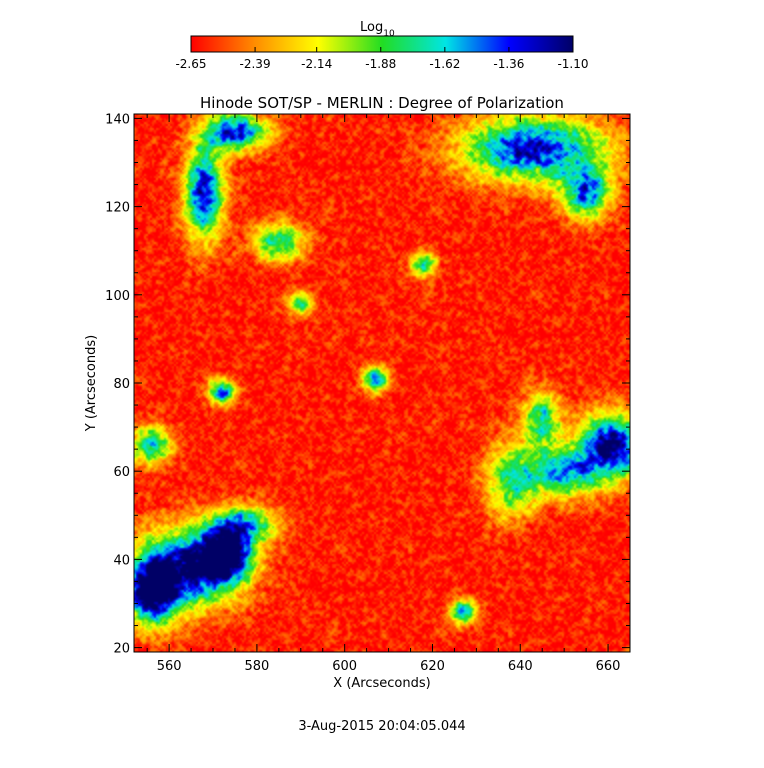 Image resolution: width=764 pixels, height=768 pixels. I want to click on y-tick-label: 100, so click(117, 296).